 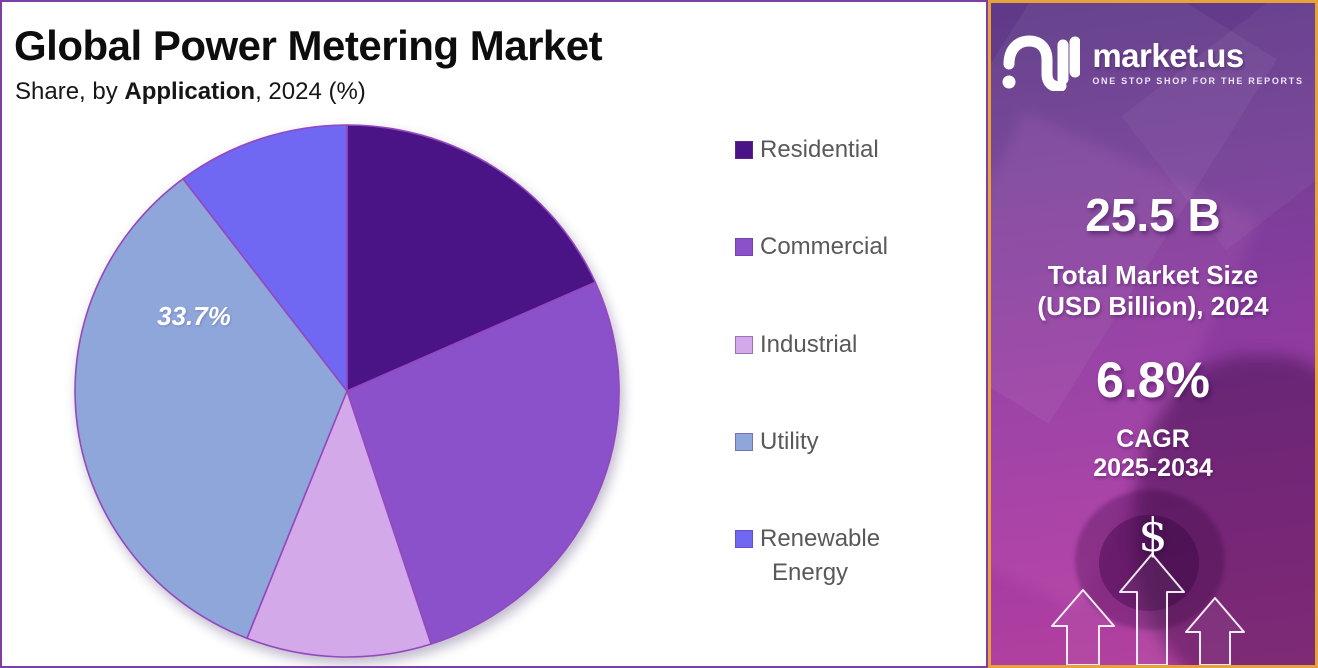 I want to click on legend-item-residential: Residential, so click(x=850, y=150).